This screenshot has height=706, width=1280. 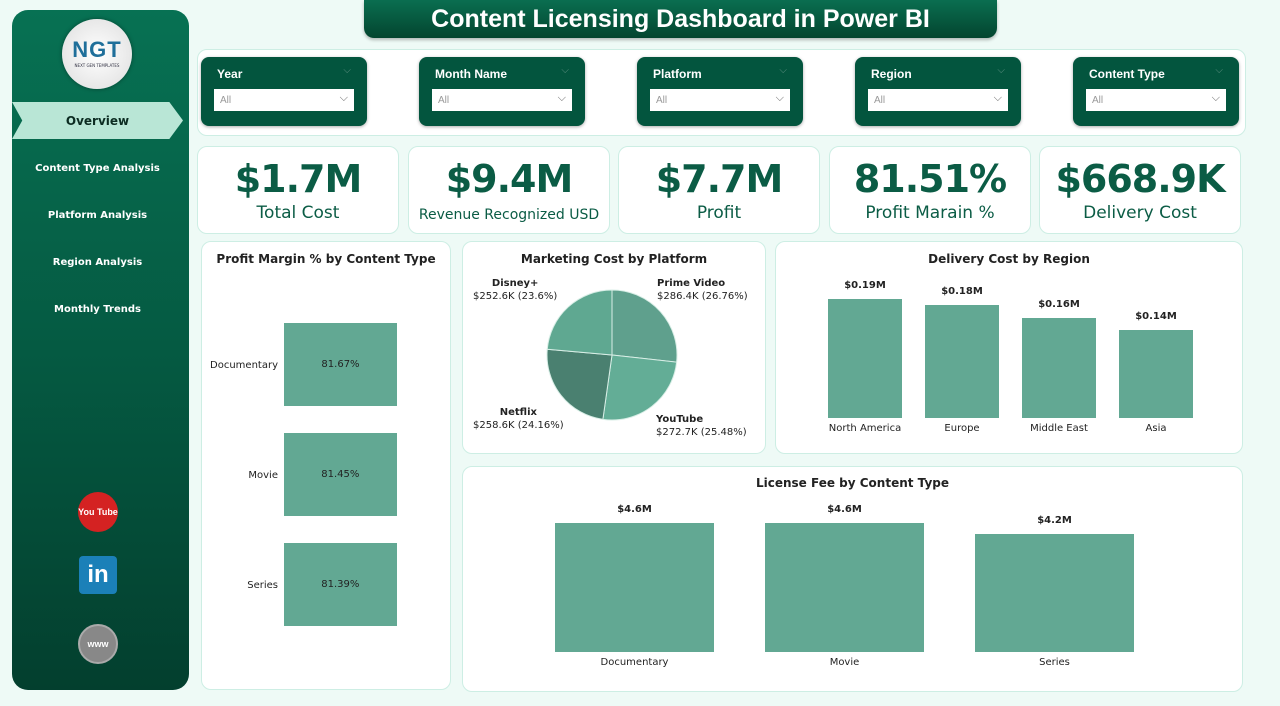 I want to click on kpi-value: $668.9K, so click(x=1140, y=179).